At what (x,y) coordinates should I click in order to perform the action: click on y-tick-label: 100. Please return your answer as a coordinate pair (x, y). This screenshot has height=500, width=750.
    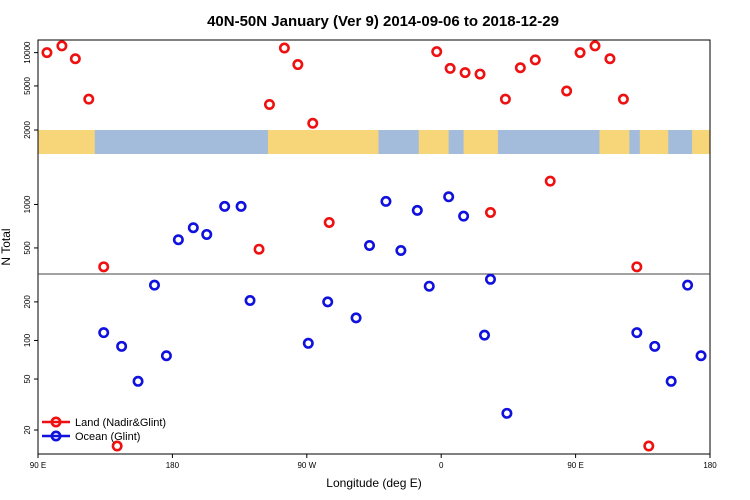
    Looking at the image, I should click on (27, 340).